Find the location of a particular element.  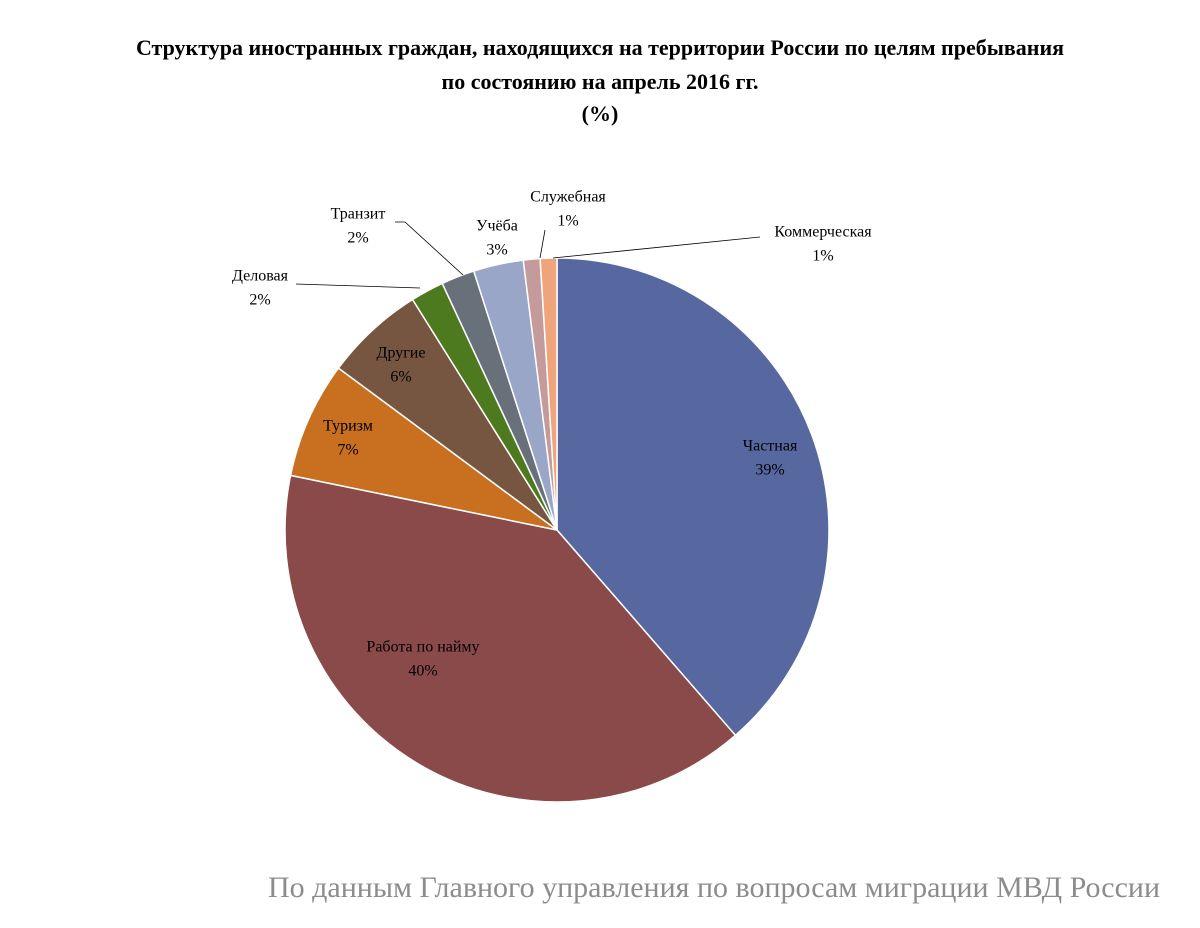

slice-label: Туризм is located at coordinates (348, 426).